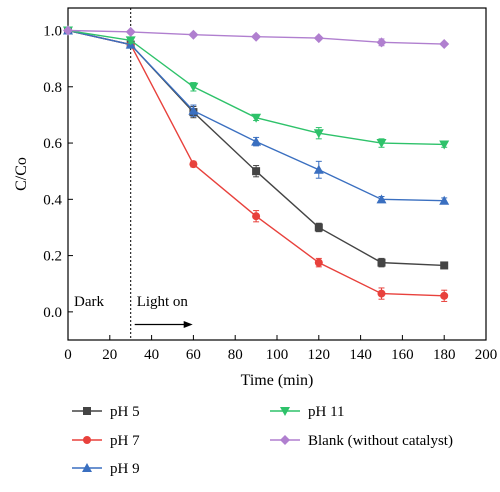  I want to click on x-tick-label: 140, so click(360, 355).